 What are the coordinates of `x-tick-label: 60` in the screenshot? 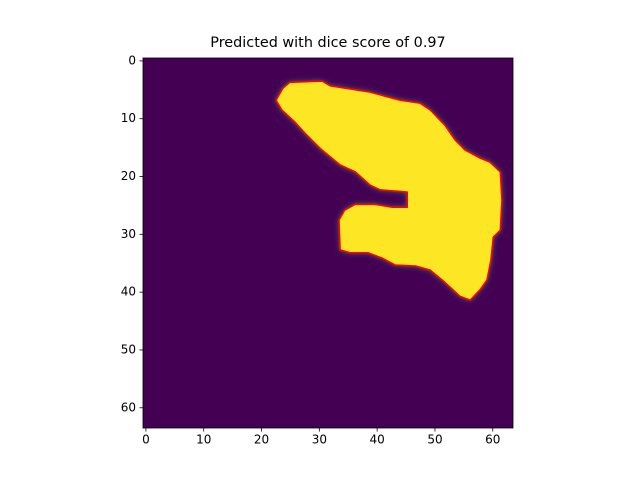 It's located at (492, 440).